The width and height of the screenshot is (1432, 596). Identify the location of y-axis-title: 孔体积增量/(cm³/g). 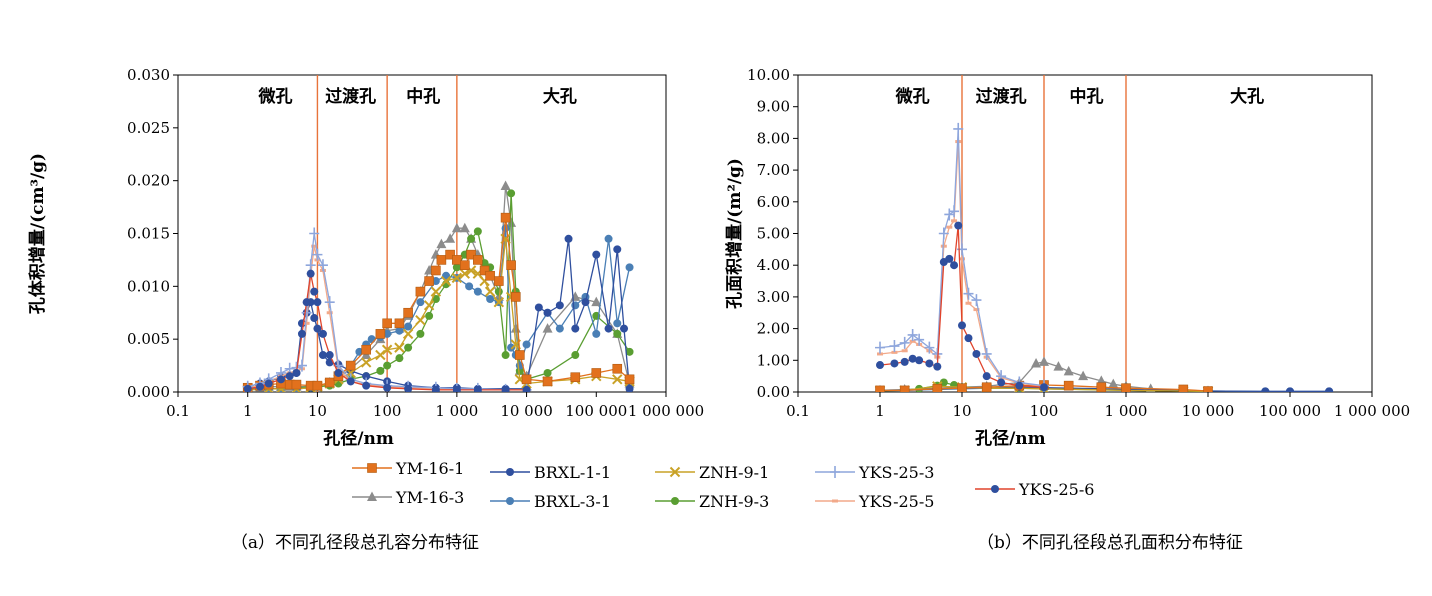
(37, 233).